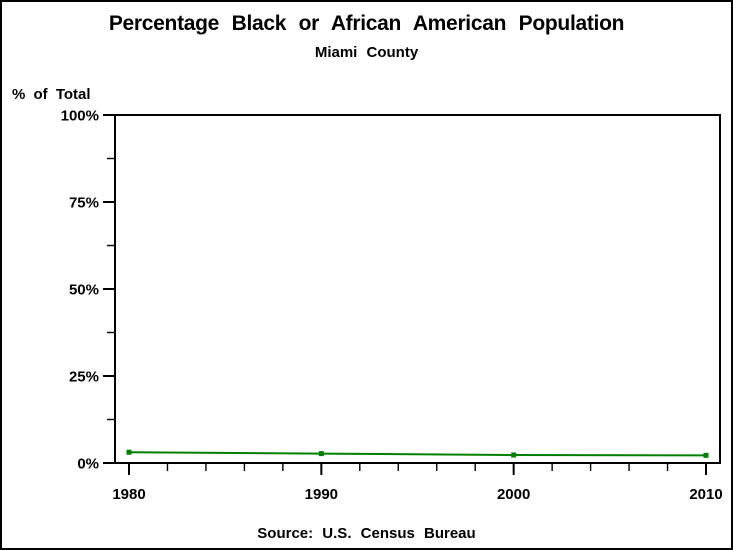  What do you see at coordinates (417, 454) in the screenshot?
I see `data-line` at bounding box center [417, 454].